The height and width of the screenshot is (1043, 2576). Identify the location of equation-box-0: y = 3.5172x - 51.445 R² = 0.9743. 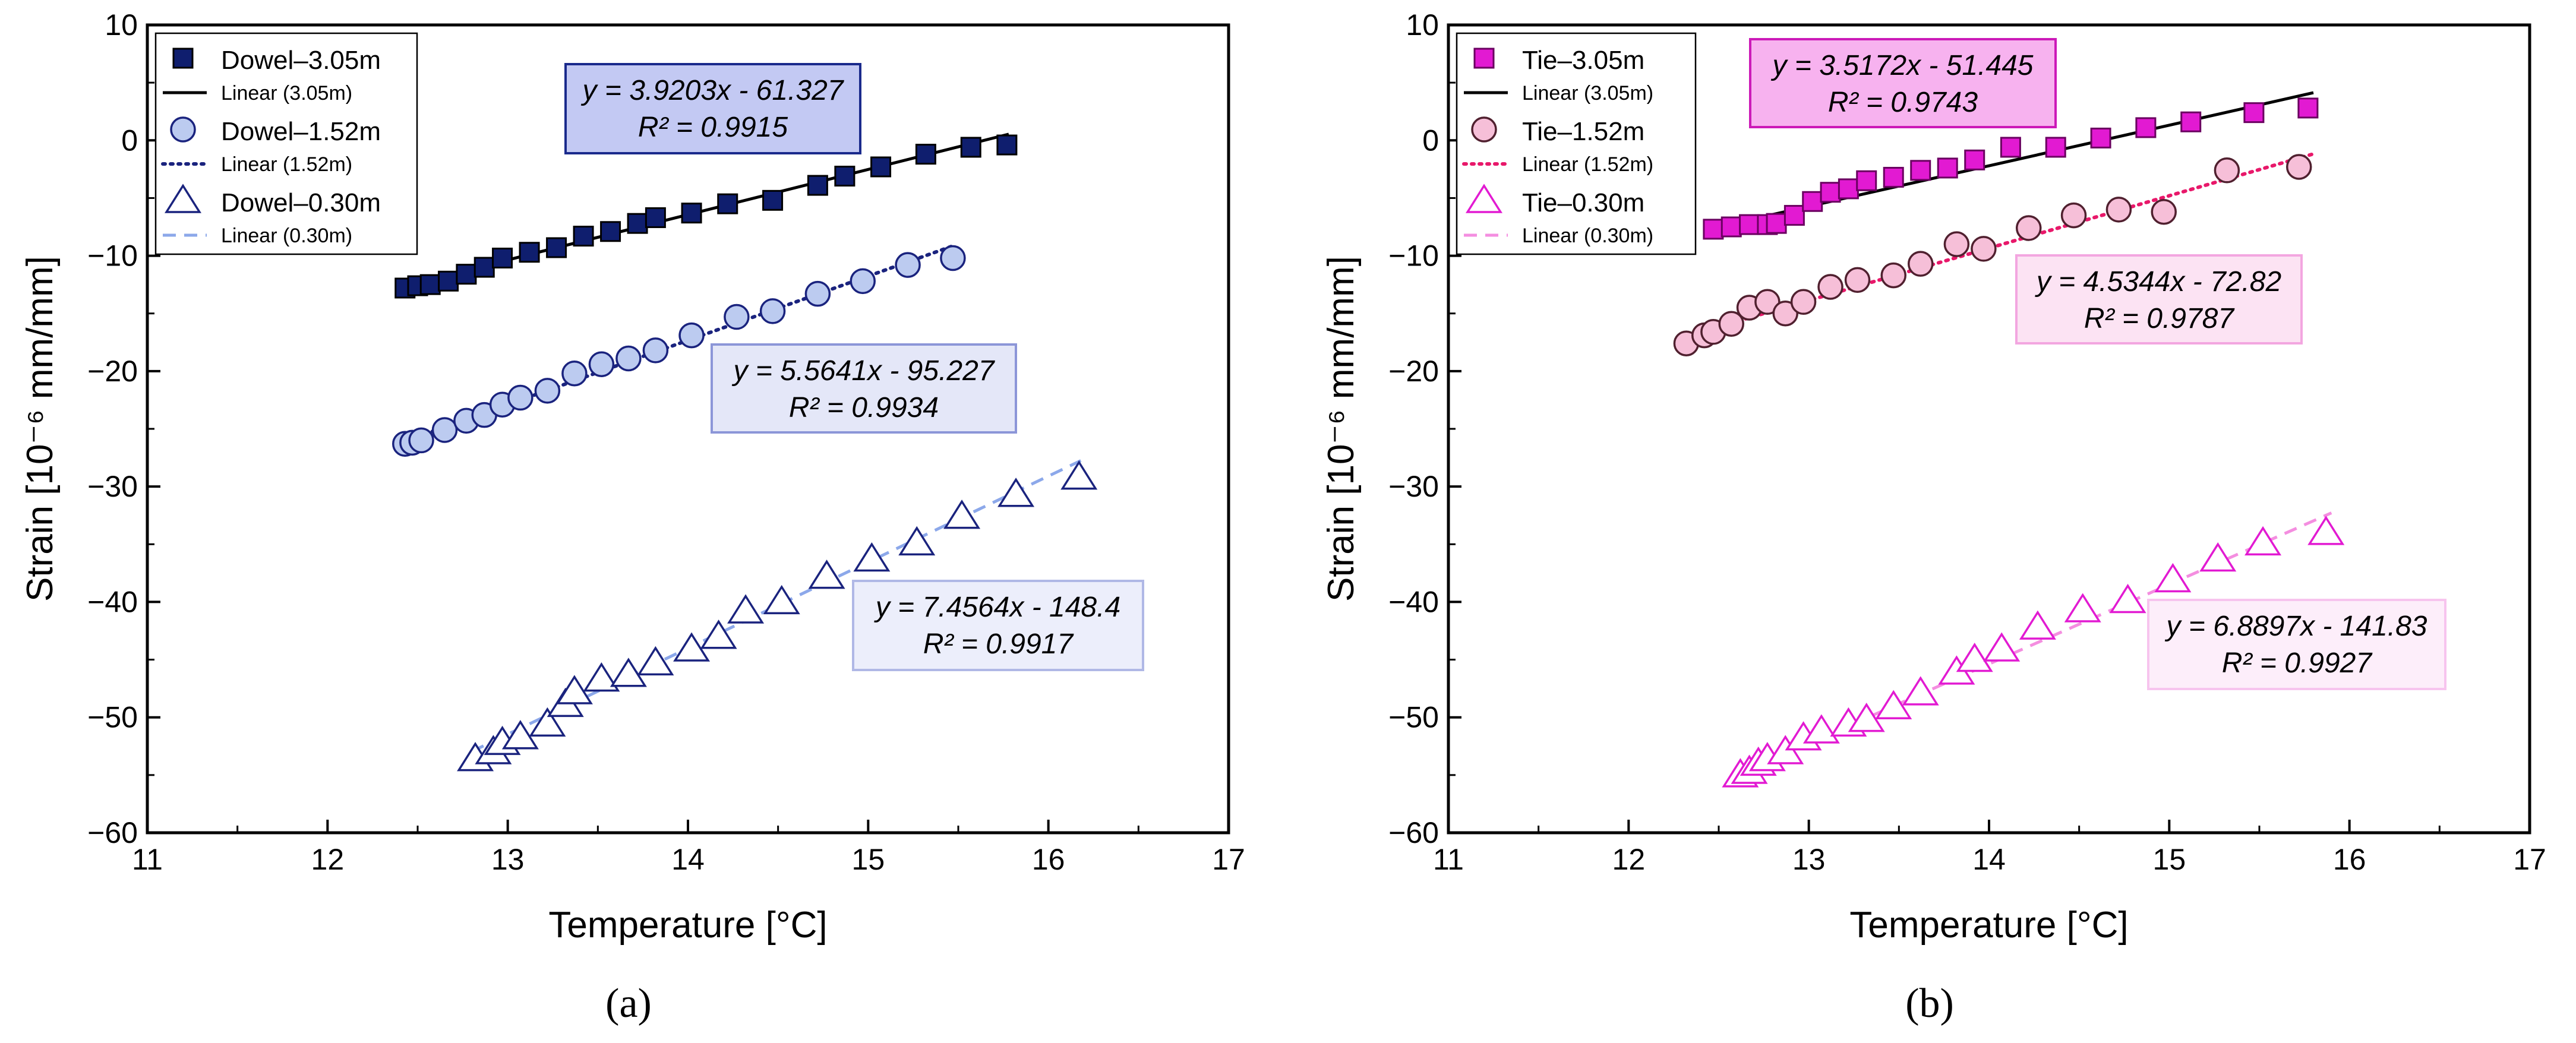
(1903, 83).